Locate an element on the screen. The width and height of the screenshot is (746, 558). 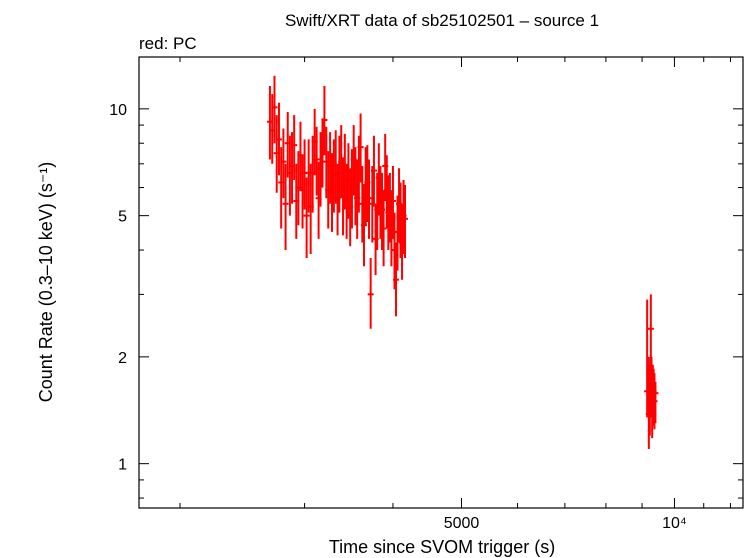
chart-subtitle: red: PC is located at coordinates (168, 43).